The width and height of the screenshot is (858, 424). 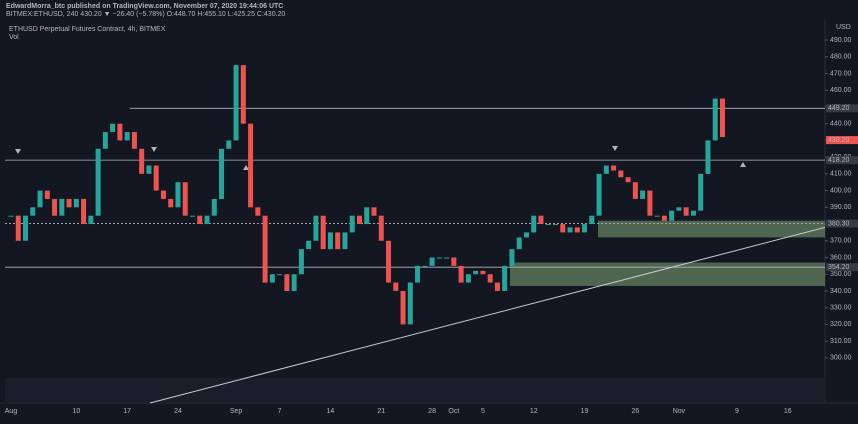 What do you see at coordinates (841, 257) in the screenshot?
I see `y-tick-label: 360.00` at bounding box center [841, 257].